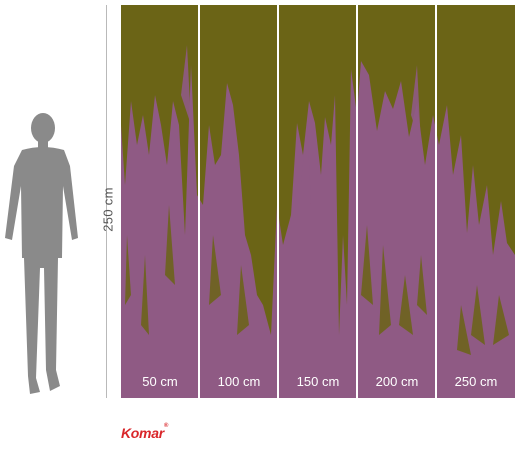  I want to click on height-dimension-line, so click(106, 201).